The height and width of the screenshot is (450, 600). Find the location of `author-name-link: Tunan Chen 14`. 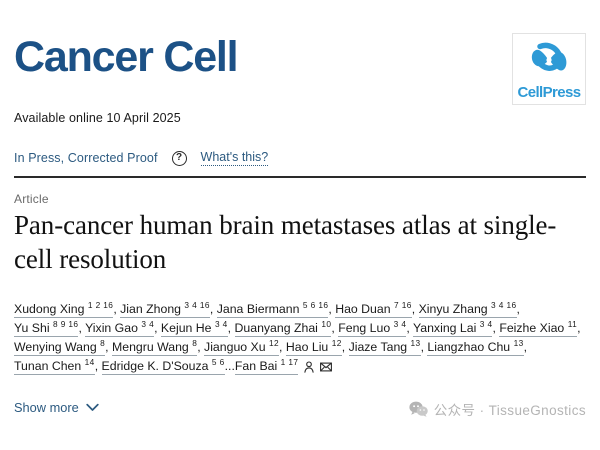

author-name-link: Tunan Chen 14 is located at coordinates (54, 365).